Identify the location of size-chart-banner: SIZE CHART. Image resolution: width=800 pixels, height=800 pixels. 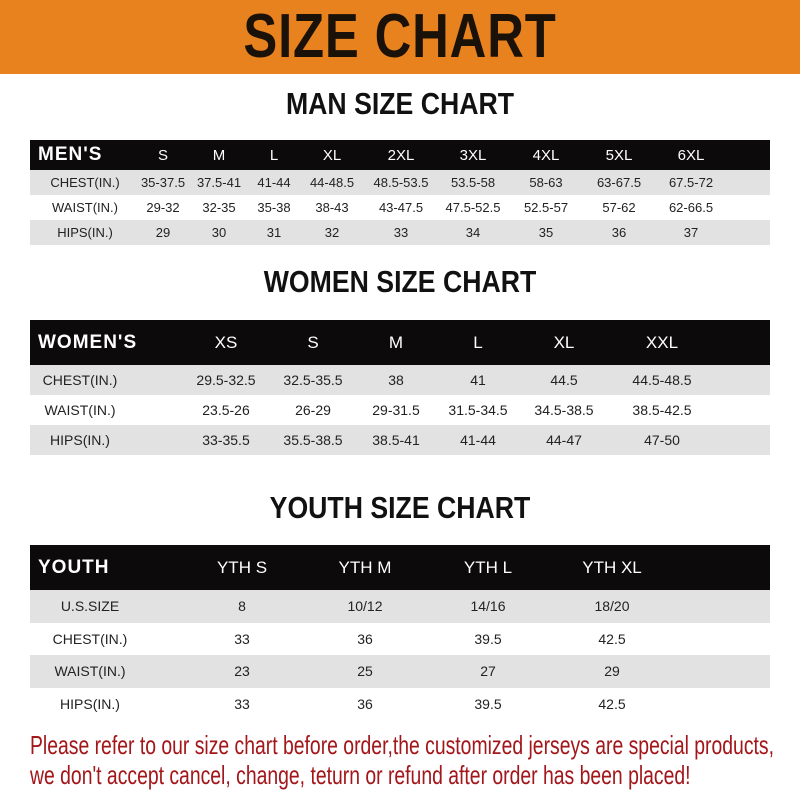
(400, 37).